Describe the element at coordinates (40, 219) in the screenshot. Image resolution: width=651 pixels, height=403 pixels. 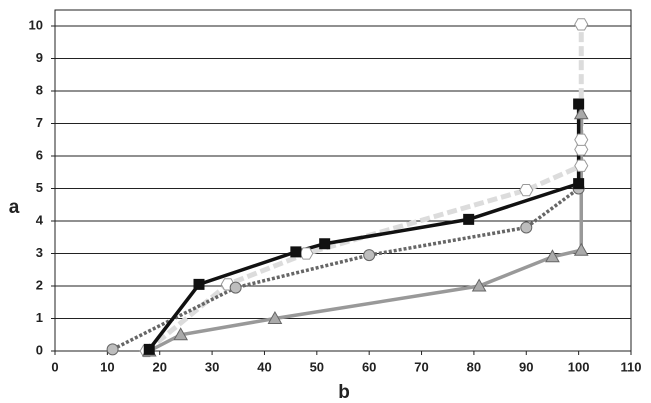
I see `y-tick-label: 4` at that location.